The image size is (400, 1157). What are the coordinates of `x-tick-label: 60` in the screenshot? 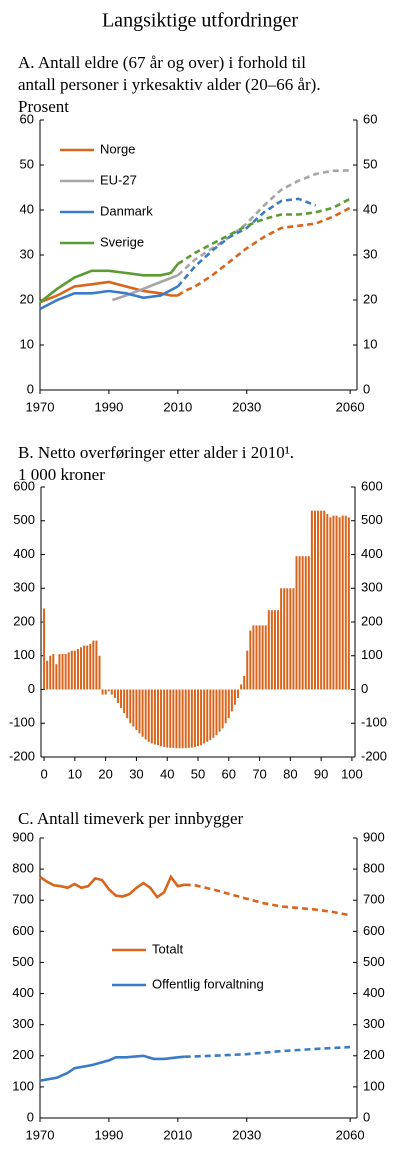 It's located at (229, 773).